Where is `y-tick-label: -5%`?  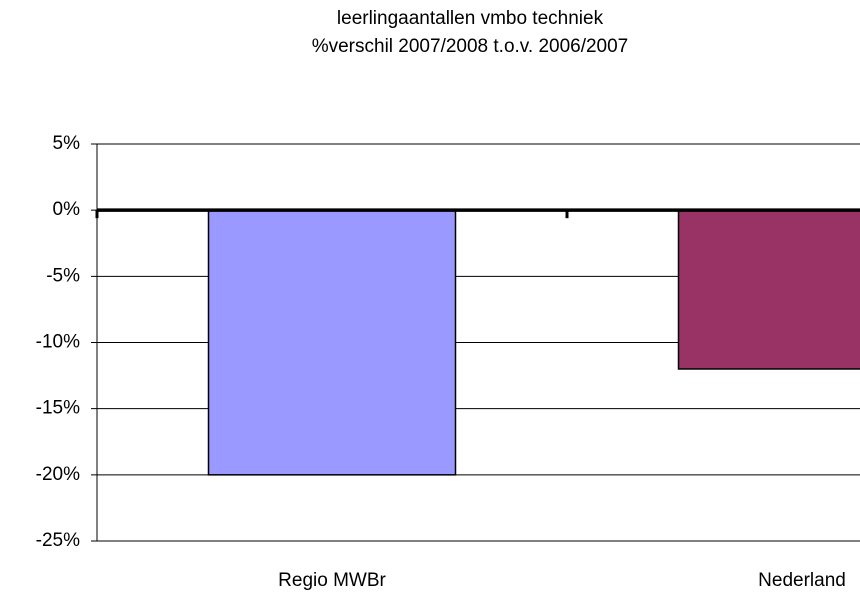 y-tick-label: -5% is located at coordinates (63, 275).